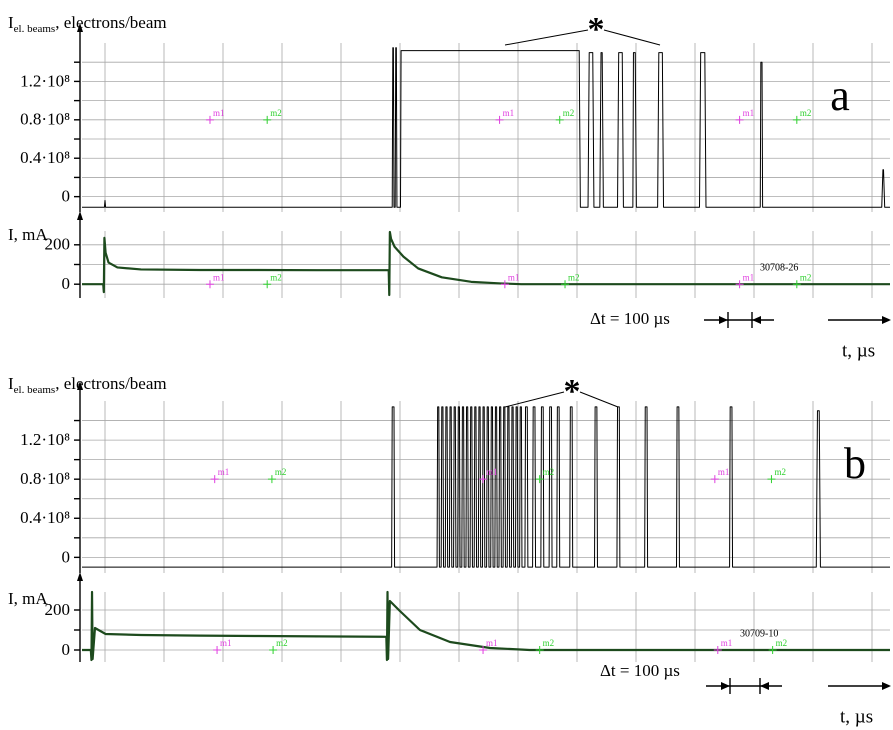 Image resolution: width=893 pixels, height=730 pixels. What do you see at coordinates (779, 267) in the screenshot?
I see `shot-id: 30708-26` at bounding box center [779, 267].